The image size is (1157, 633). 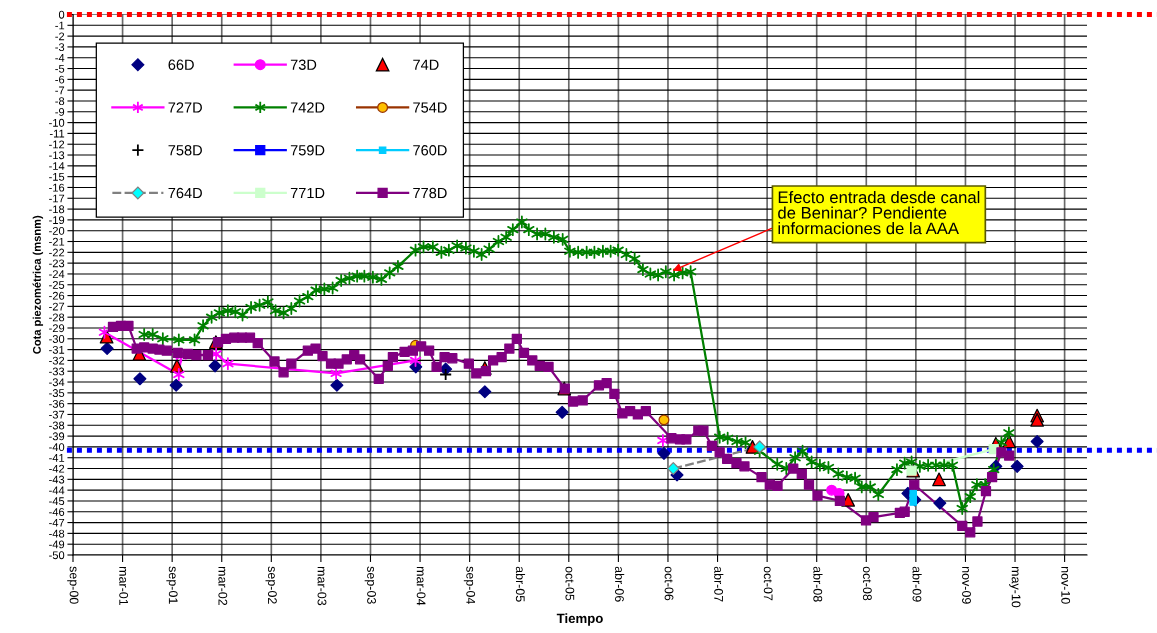 What do you see at coordinates (57, 198) in the screenshot?
I see `y-tick-label: -17` at bounding box center [57, 198].